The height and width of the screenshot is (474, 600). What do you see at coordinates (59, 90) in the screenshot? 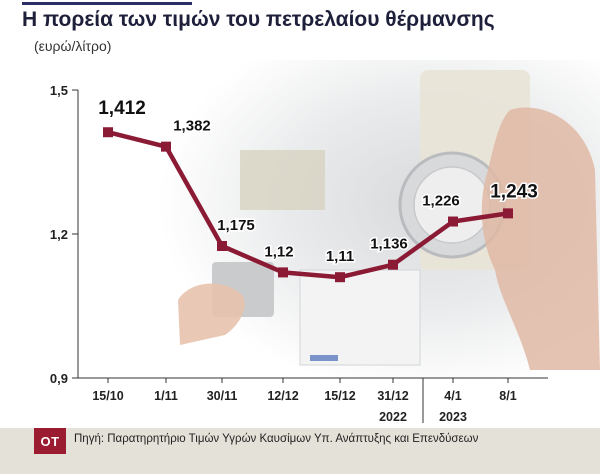
I see `y-tick-label: 1,5` at bounding box center [59, 90].